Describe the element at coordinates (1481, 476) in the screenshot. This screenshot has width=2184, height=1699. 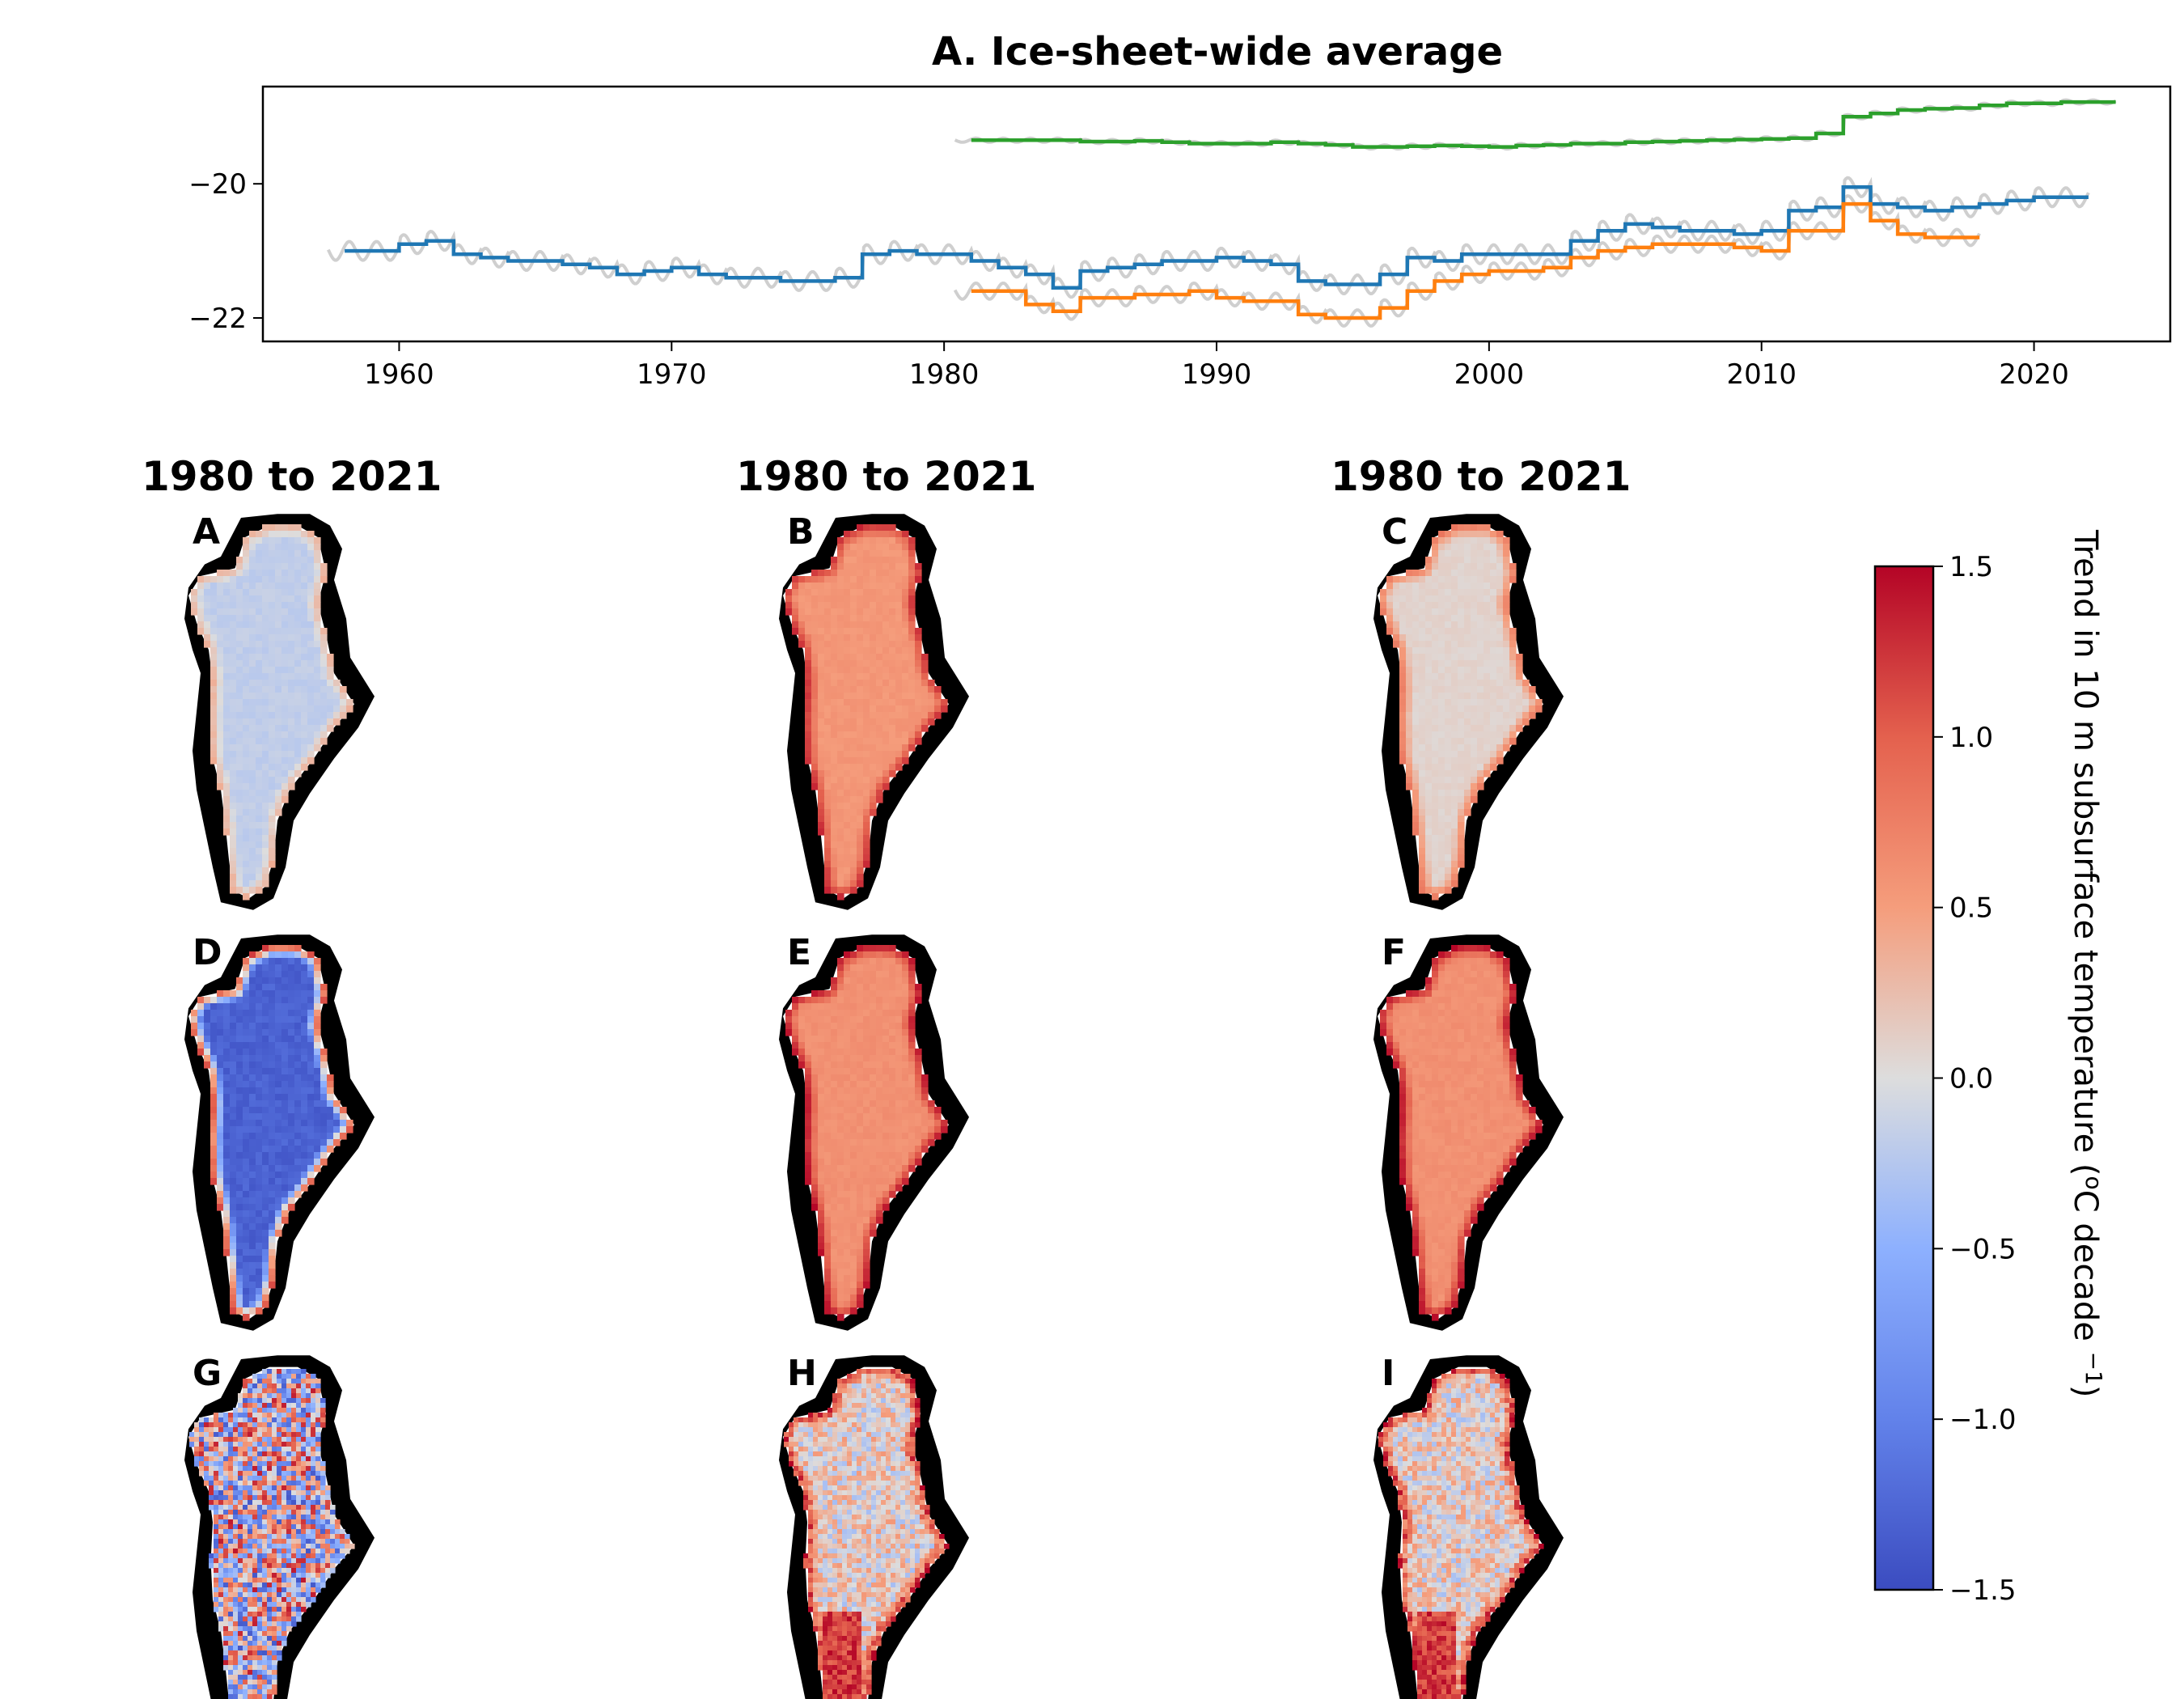
I see `column-title-3: 1980 to 2021` at that location.